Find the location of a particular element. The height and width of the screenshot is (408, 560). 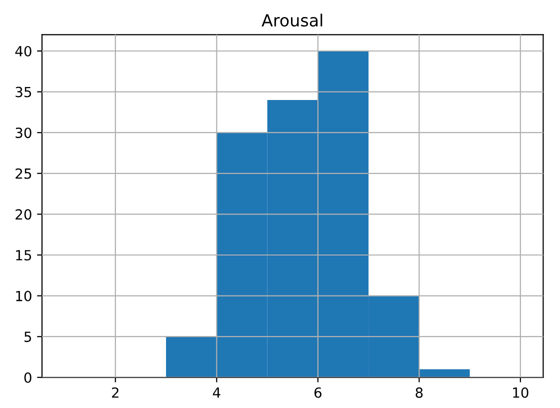

y-tick-label: 30 is located at coordinates (24, 133).